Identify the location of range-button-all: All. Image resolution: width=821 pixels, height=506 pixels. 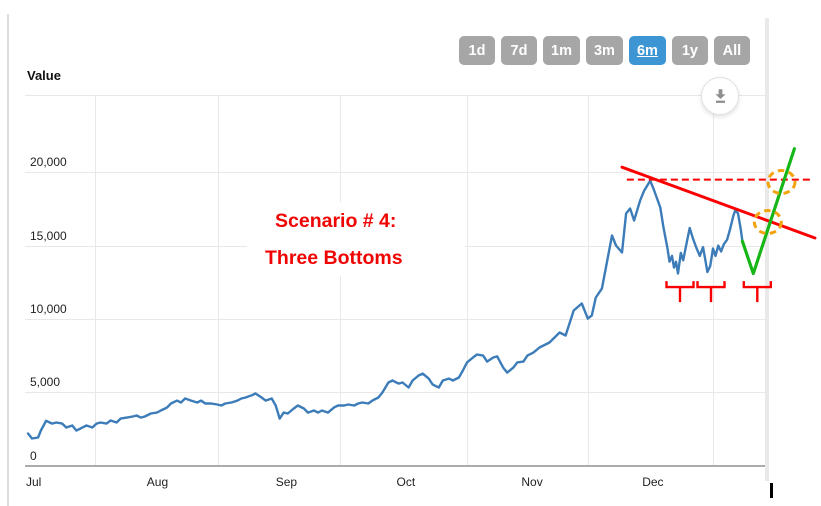
(731, 50).